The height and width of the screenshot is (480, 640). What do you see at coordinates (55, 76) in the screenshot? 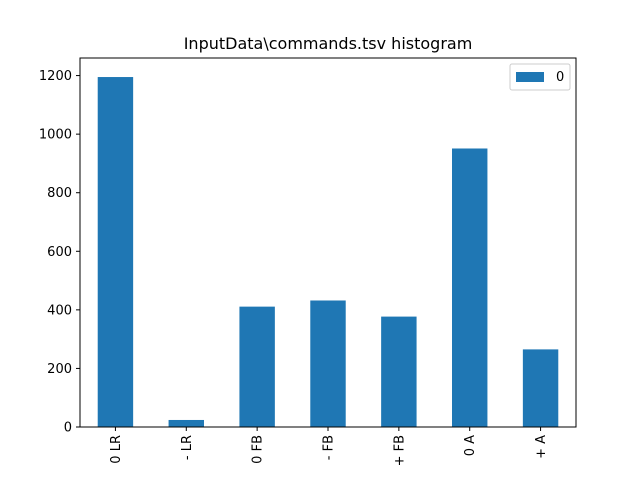
I see `y-tick-label-6: 1200` at bounding box center [55, 76].